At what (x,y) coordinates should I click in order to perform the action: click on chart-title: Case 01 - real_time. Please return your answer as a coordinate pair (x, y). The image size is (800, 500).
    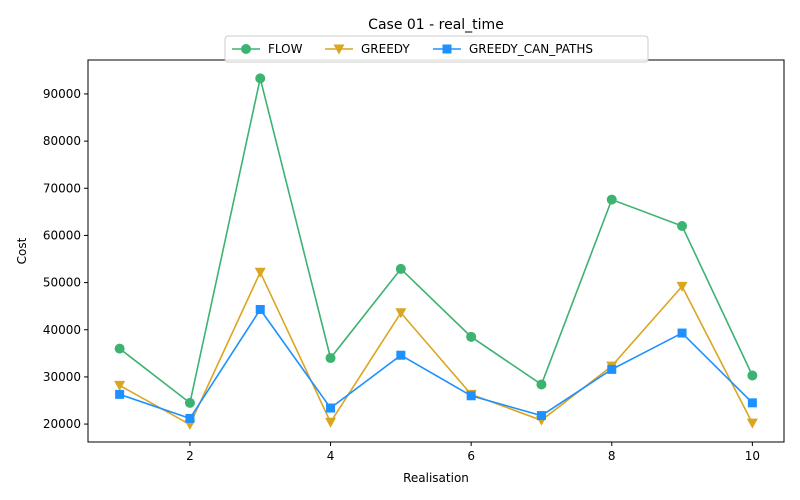
    Looking at the image, I should click on (436, 25).